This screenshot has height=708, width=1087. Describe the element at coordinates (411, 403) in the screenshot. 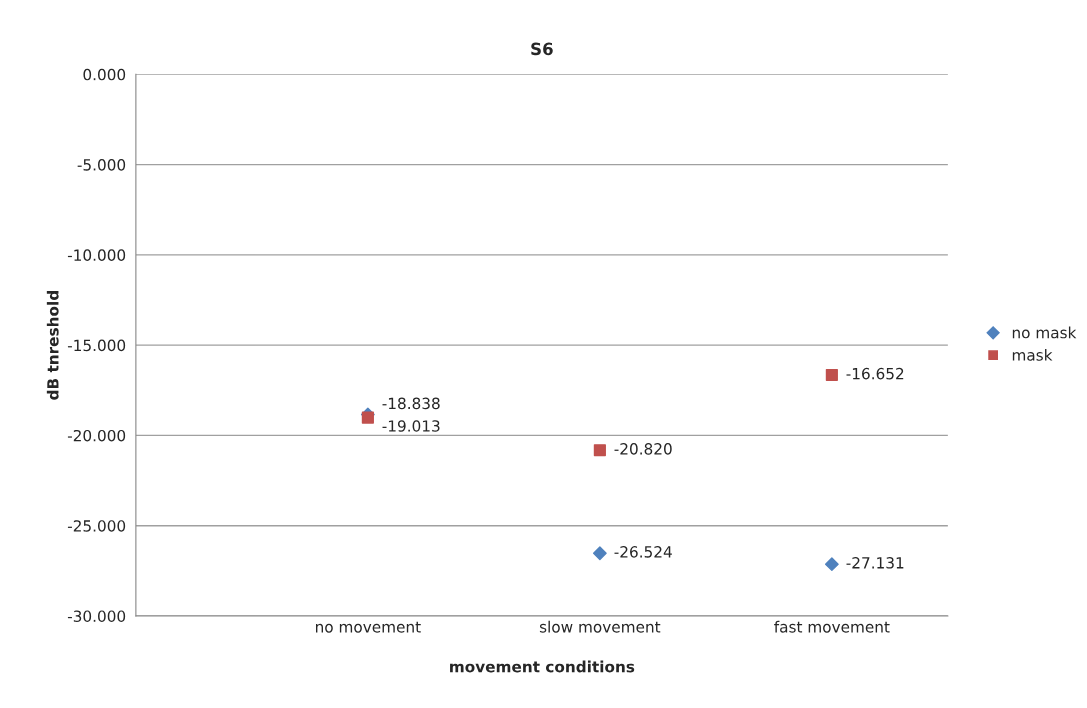

I see `data-label: -18.838` at that location.